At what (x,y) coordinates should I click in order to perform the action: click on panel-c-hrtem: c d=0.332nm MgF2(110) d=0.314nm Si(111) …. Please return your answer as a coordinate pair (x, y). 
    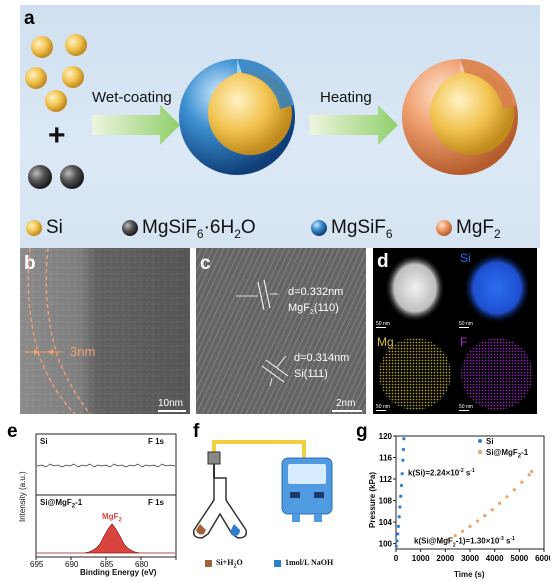
    Looking at the image, I should click on (281, 331).